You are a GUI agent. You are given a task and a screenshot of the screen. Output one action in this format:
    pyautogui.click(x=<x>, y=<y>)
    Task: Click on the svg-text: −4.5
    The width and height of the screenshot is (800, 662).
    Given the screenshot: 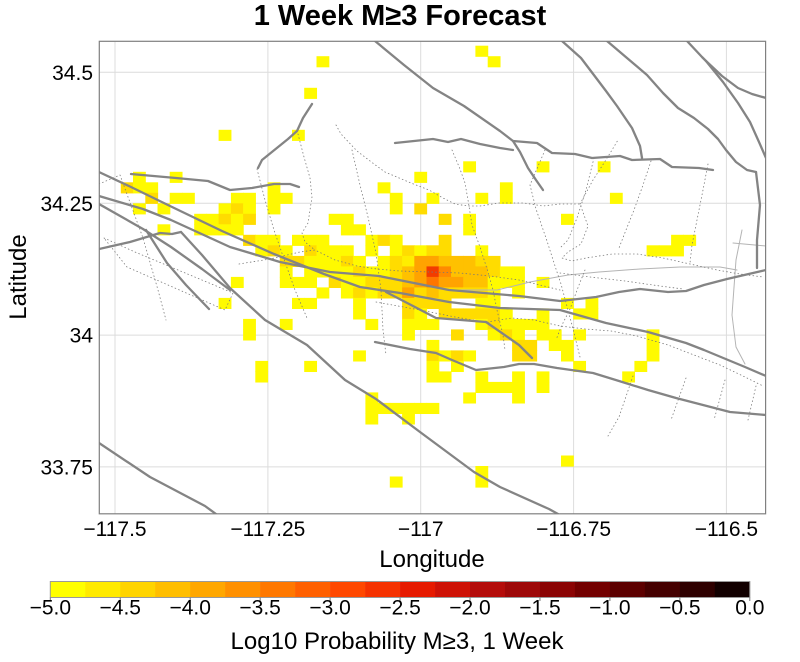 What is the action you would take?
    pyautogui.click(x=120, y=608)
    